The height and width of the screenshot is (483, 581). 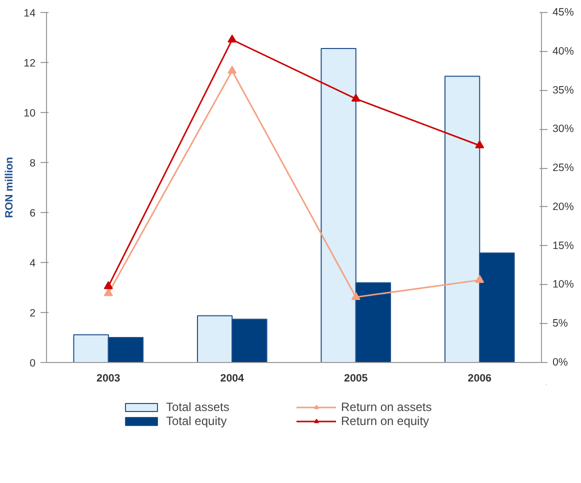 I want to click on y2-tick-label: 10%, so click(x=563, y=284).